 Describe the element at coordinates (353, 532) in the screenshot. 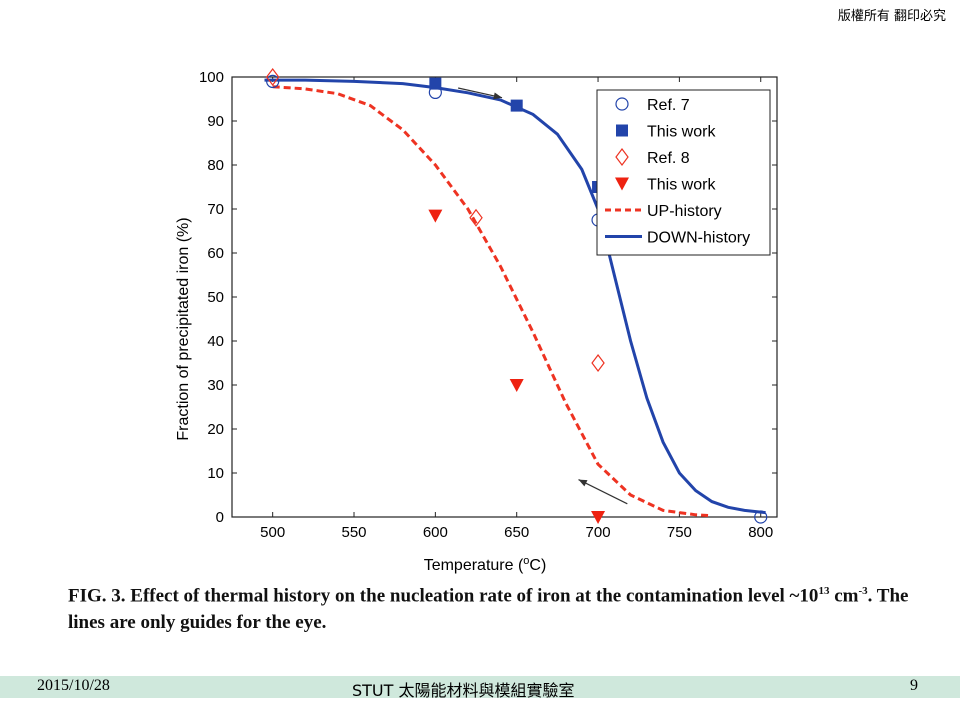

I see `x-tick-label: 550` at that location.